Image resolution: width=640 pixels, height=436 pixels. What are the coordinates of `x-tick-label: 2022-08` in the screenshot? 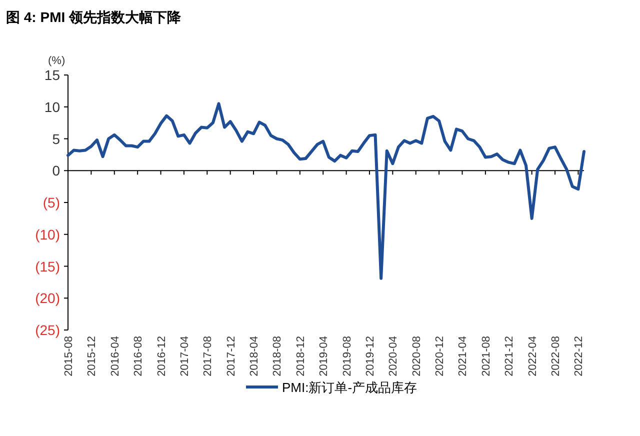 It's located at (556, 356).